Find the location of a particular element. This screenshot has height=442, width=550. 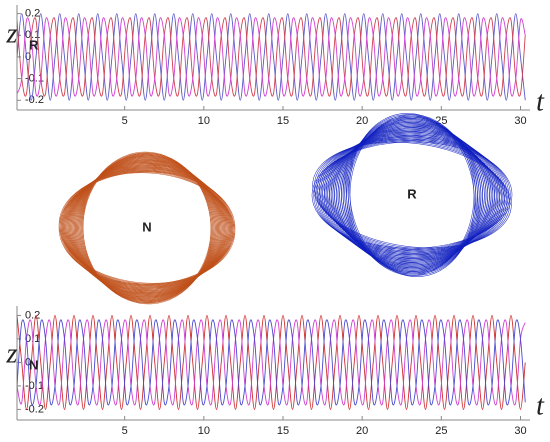

y-tick-label: 0 is located at coordinates (28, 57).